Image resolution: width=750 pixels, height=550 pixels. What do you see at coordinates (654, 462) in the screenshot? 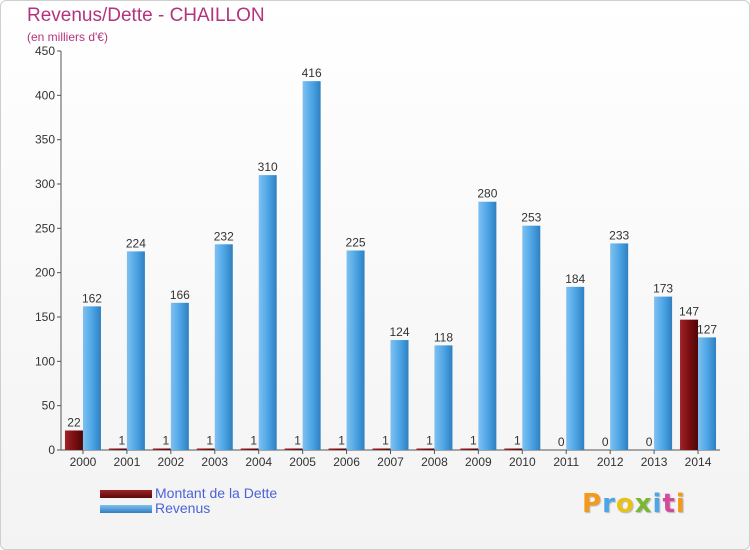
I see `x-tick-label: 2013` at bounding box center [654, 462].